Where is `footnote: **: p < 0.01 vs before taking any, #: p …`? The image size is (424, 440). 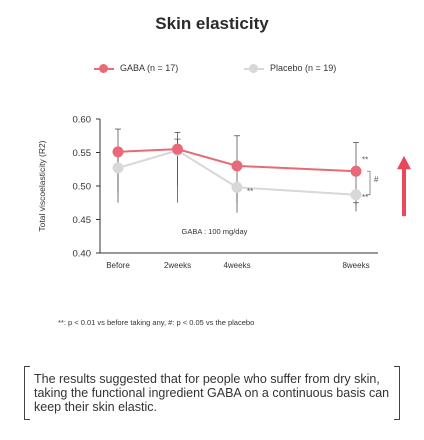 footnote: **: p < 0.01 vs before taking any, #: p … is located at coordinates (156, 322).